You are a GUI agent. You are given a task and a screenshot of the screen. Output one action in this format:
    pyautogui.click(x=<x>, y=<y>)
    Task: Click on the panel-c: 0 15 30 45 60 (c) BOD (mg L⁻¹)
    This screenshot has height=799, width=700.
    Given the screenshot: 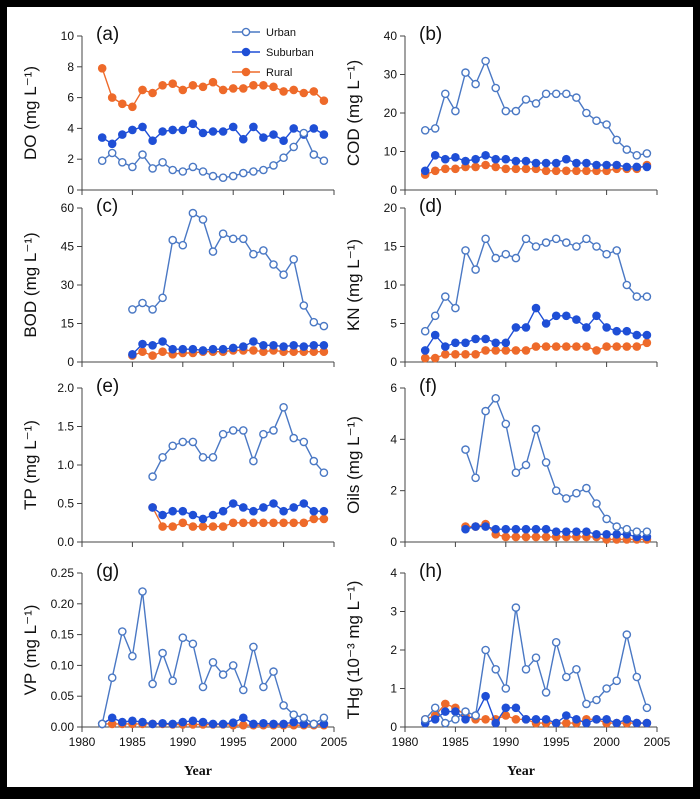 What is the action you would take?
    pyautogui.click(x=178, y=282)
    